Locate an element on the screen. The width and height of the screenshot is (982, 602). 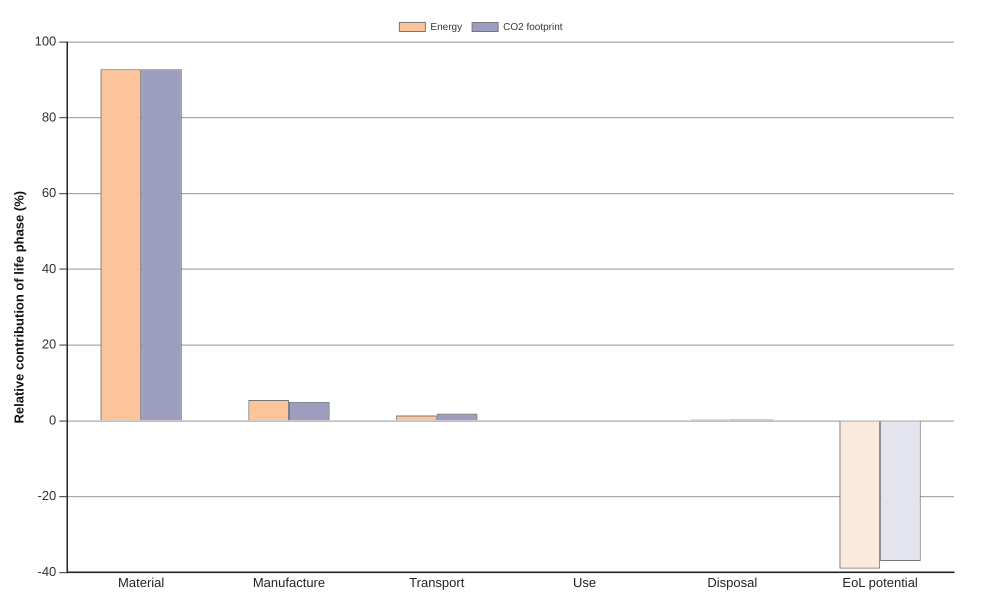
y-tick-label: 60 is located at coordinates (49, 192).